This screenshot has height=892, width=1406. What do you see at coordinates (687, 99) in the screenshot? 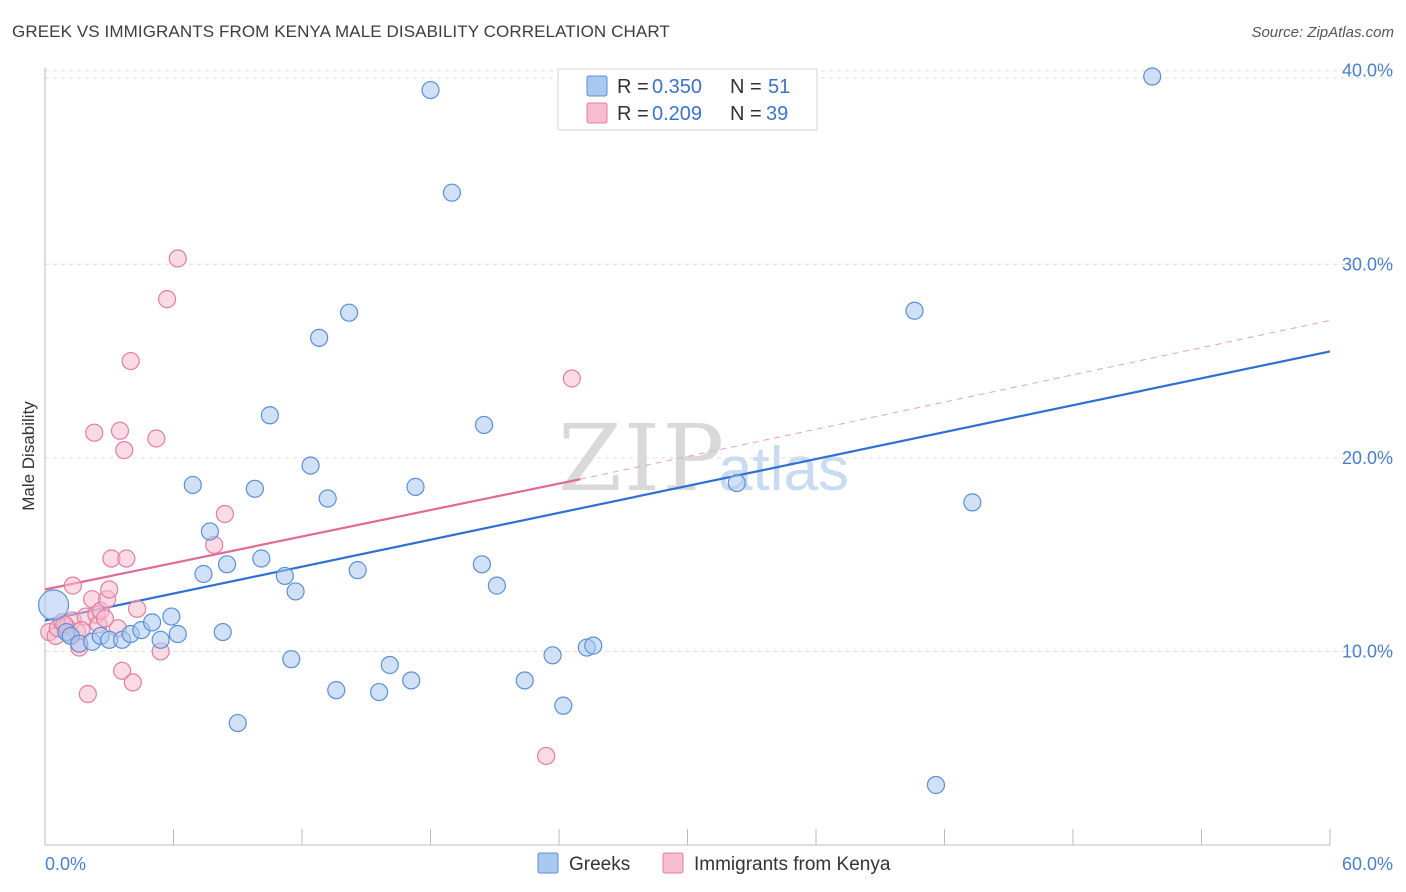
I see `legend: R = 0.350 N = 51 R = 0.209 N = 39` at bounding box center [687, 99].